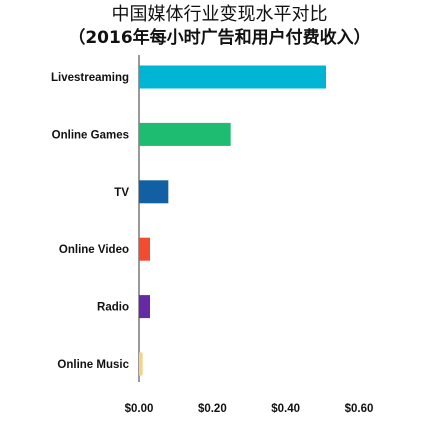  Describe the element at coordinates (285, 409) in the screenshot. I see `x-tick-label: $0.40` at that location.